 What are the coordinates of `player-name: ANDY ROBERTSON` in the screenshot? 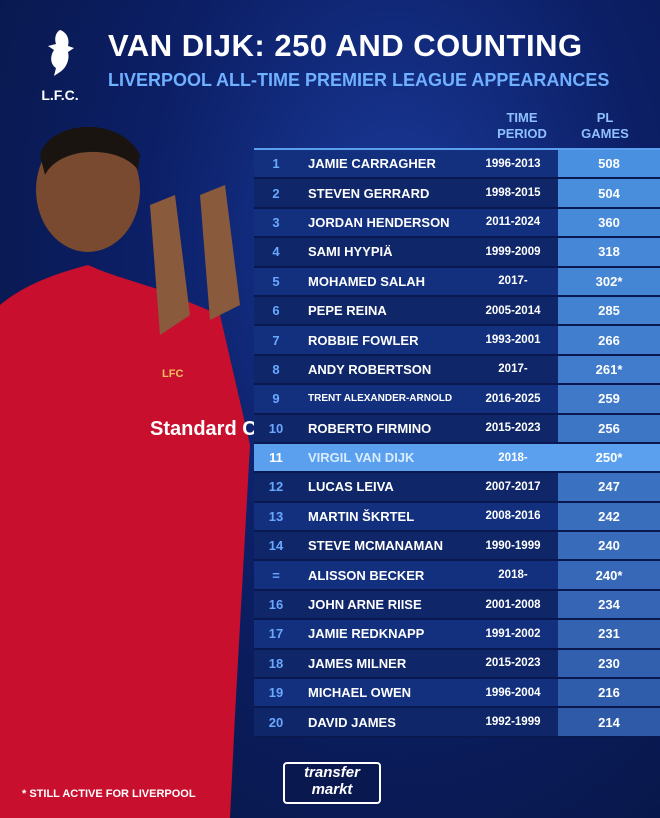 It's located at (383, 370).